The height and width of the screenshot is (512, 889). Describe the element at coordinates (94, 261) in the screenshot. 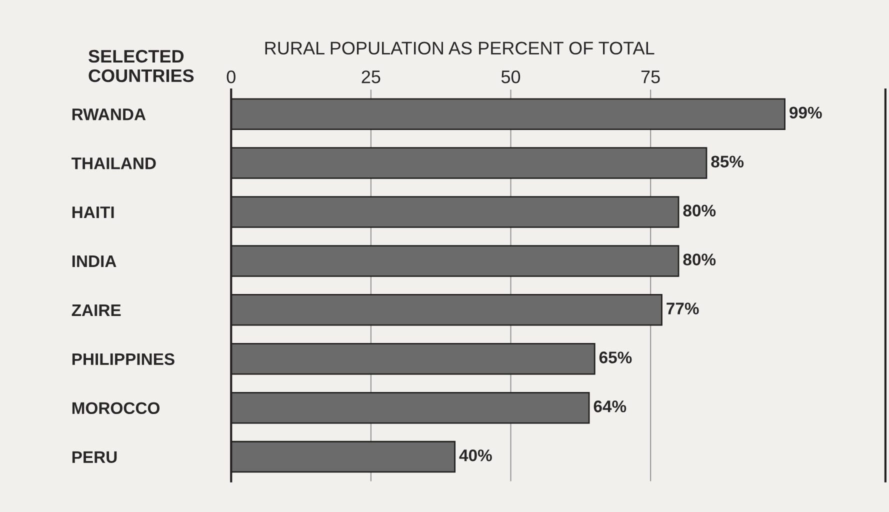

I see `y-tick-label: INDIA` at that location.